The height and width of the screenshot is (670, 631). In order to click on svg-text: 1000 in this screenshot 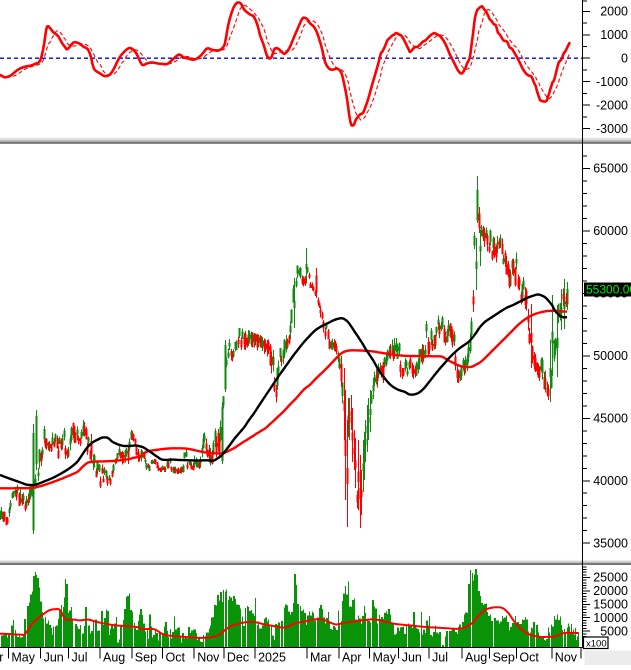, I will do `click(614, 35)`.